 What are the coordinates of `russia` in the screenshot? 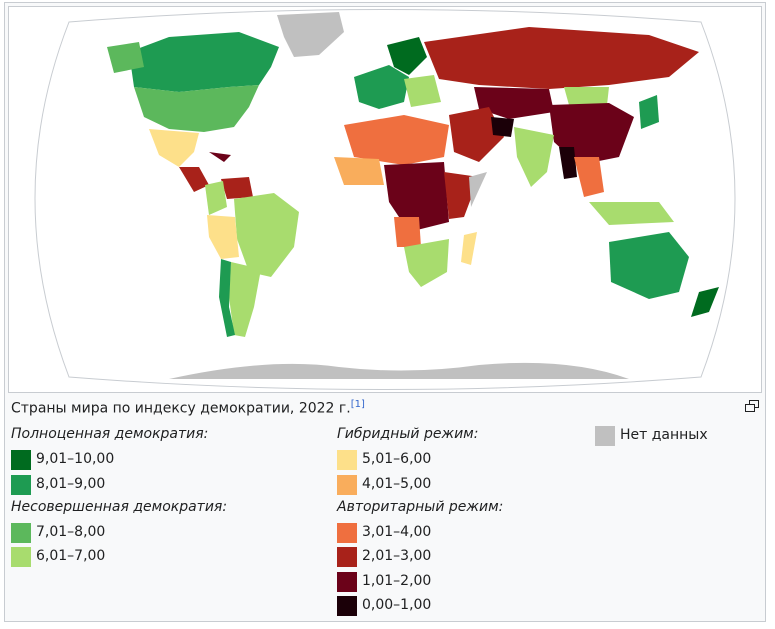 It's located at (561, 58).